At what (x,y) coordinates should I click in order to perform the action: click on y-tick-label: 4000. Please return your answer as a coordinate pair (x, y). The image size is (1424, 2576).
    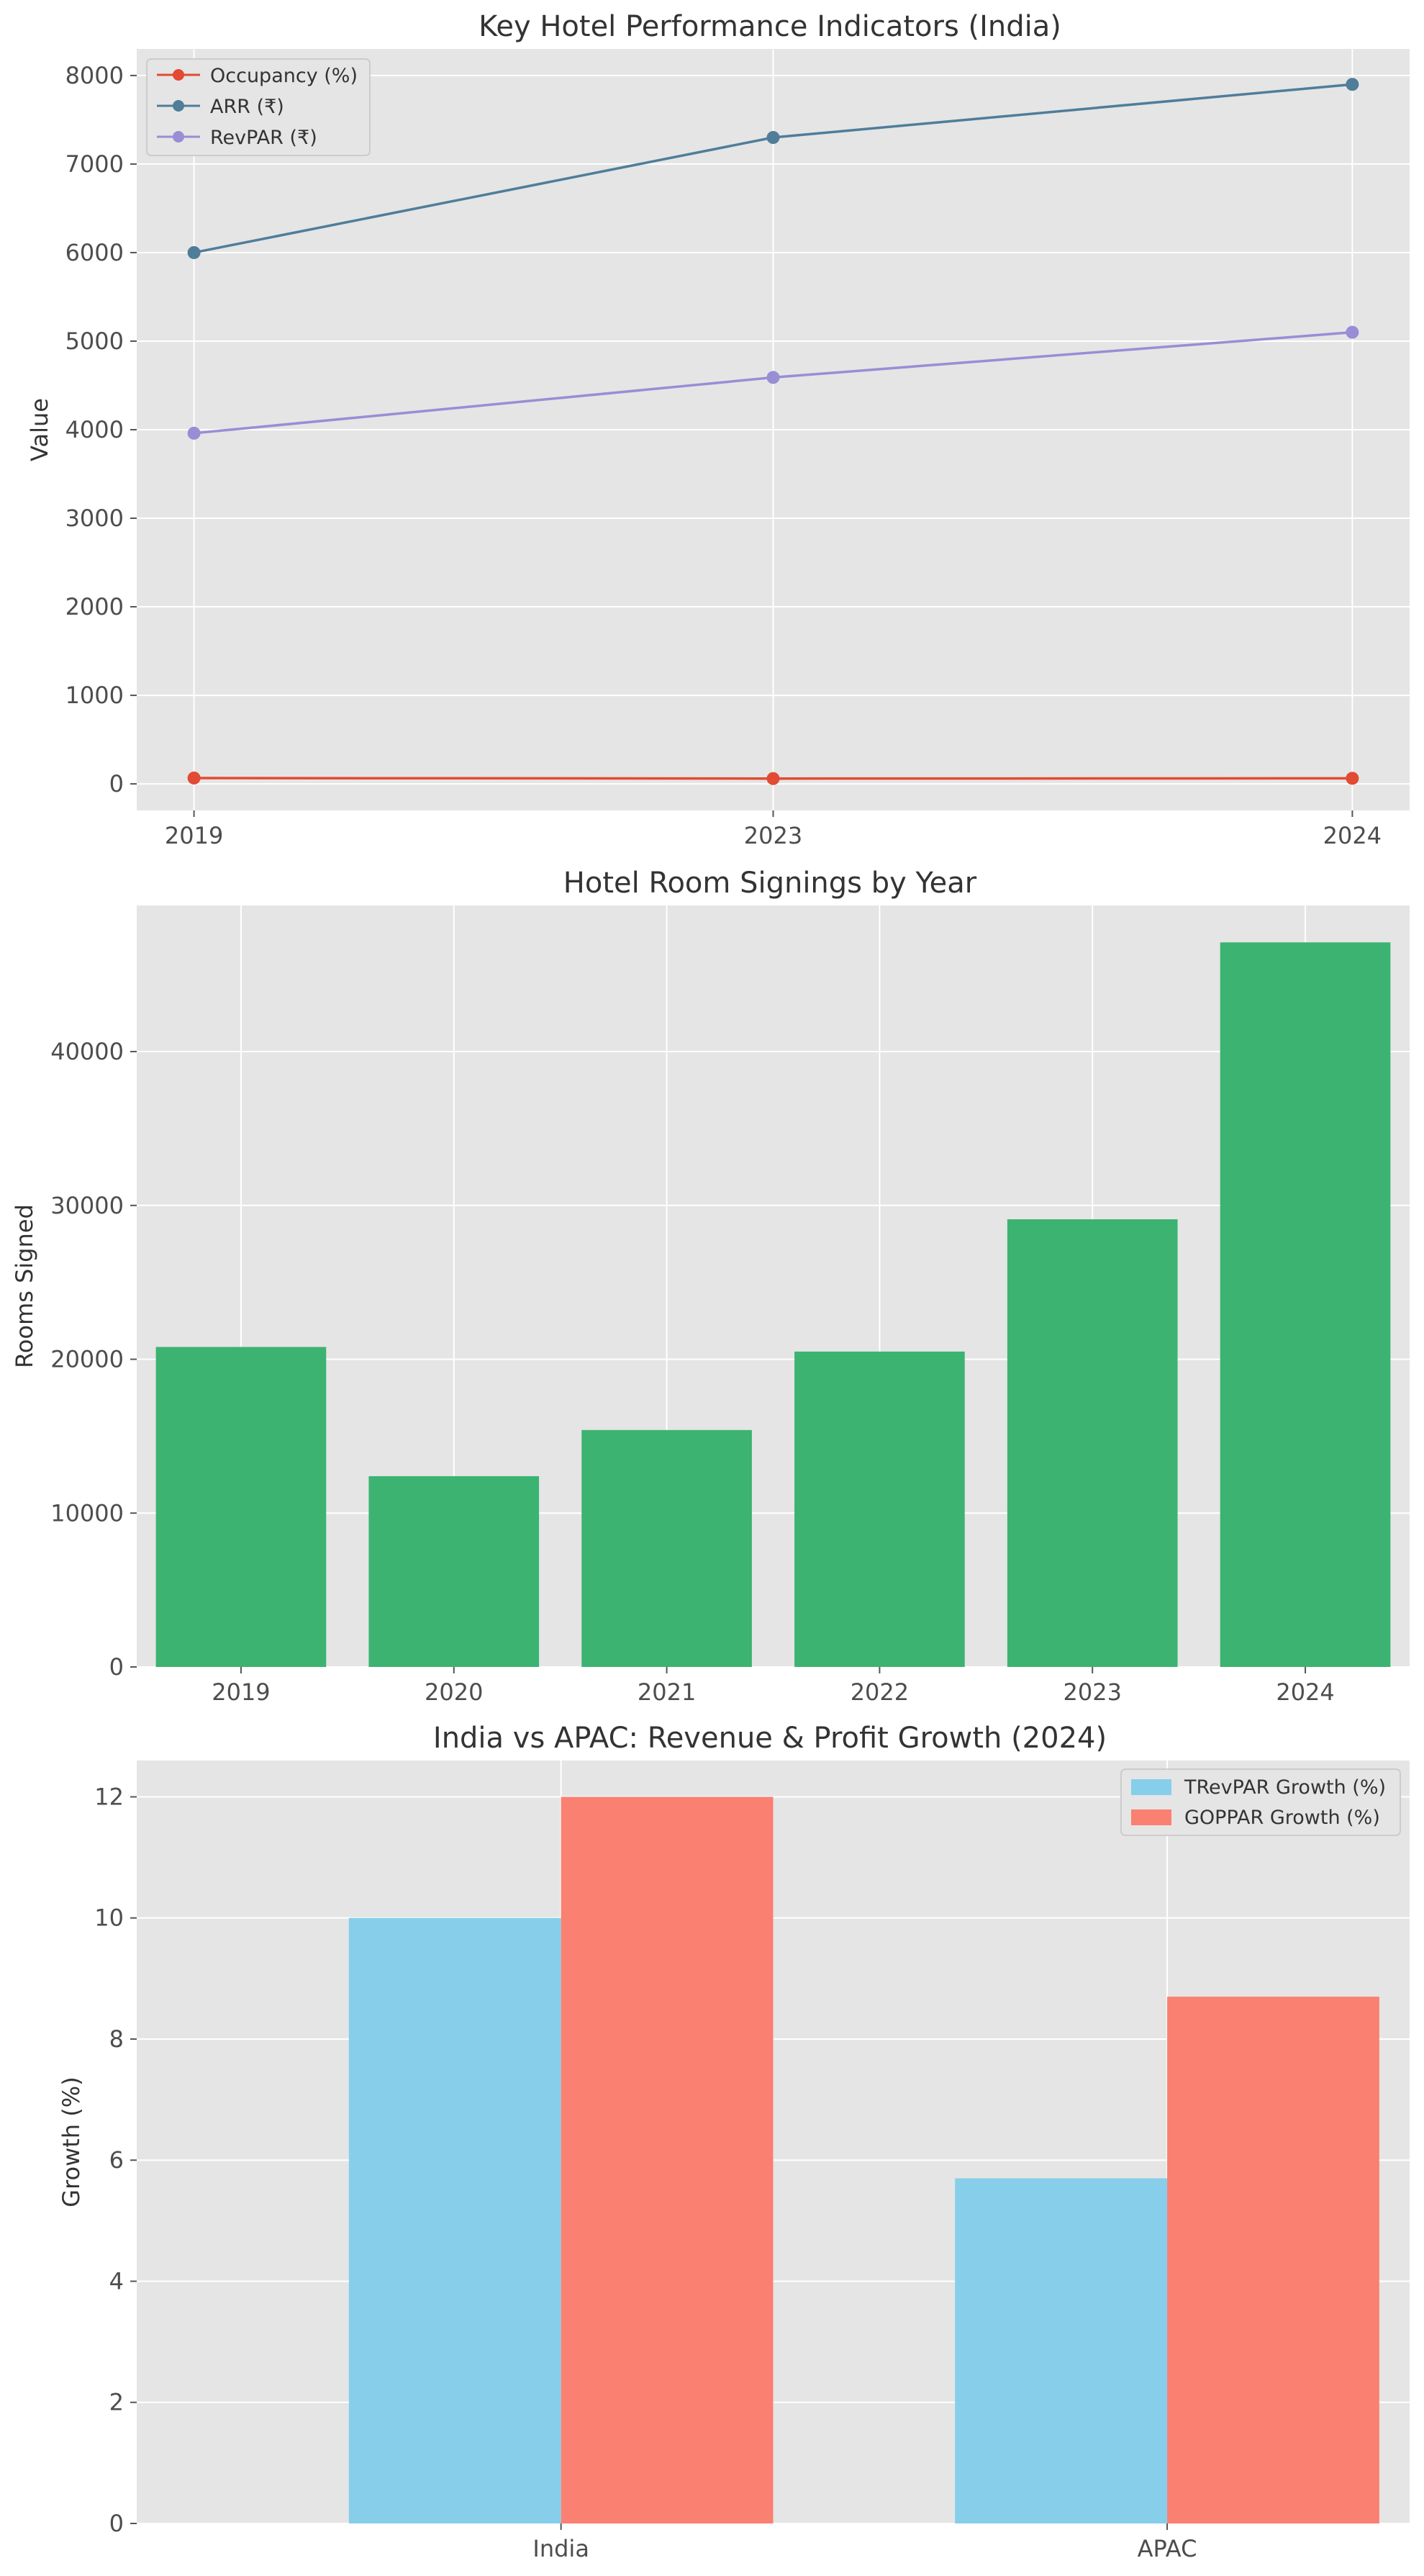
    Looking at the image, I should click on (94, 430).